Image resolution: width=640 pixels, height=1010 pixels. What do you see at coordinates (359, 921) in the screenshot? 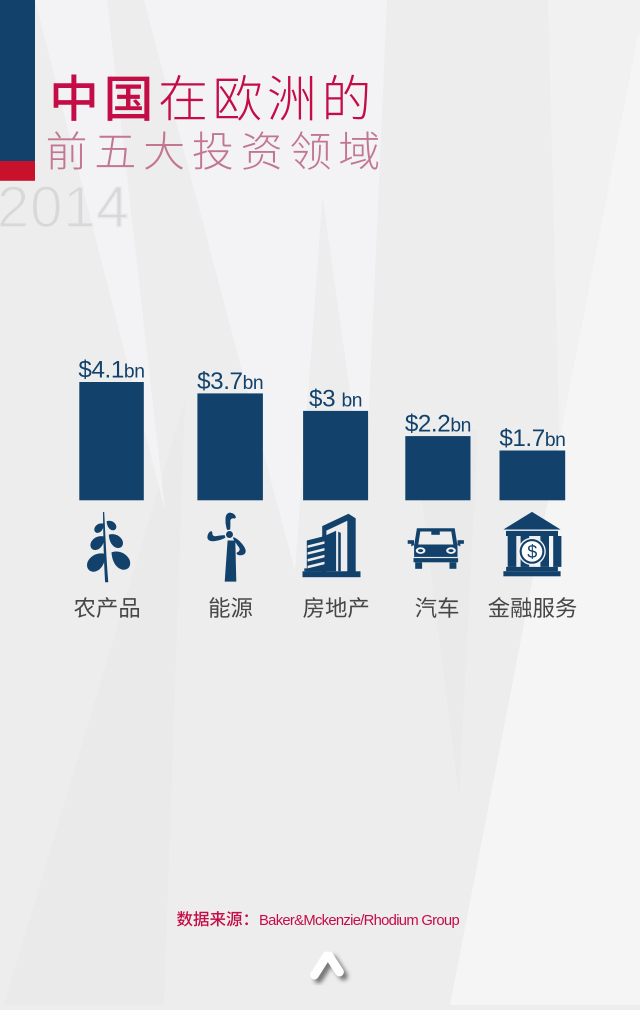
I see `svg-text: Baker&Mckenzie/Rhodium Group` at bounding box center [359, 921].